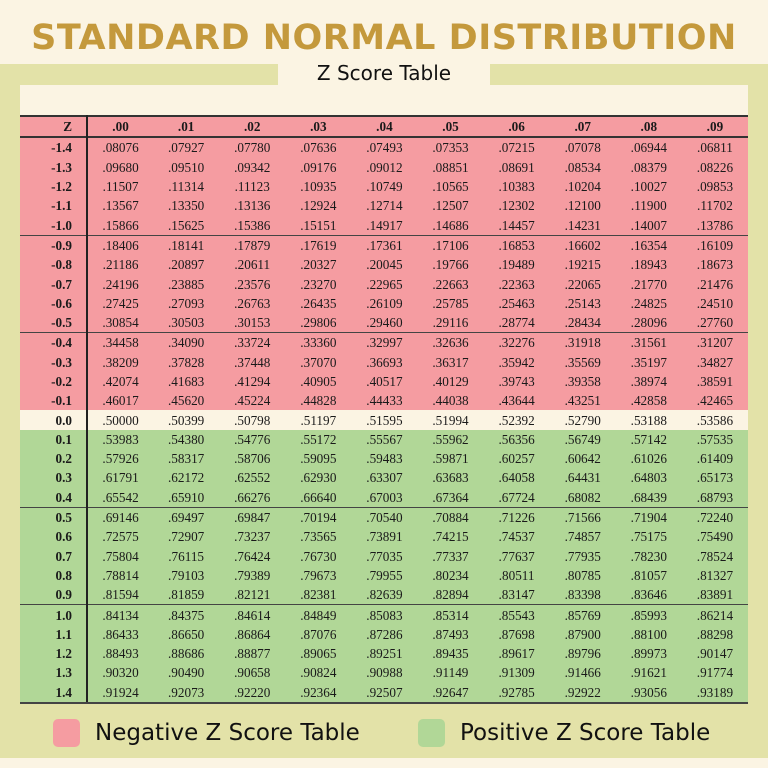 The width and height of the screenshot is (768, 768). I want to click on probability-cell: .70540, so click(384, 517).